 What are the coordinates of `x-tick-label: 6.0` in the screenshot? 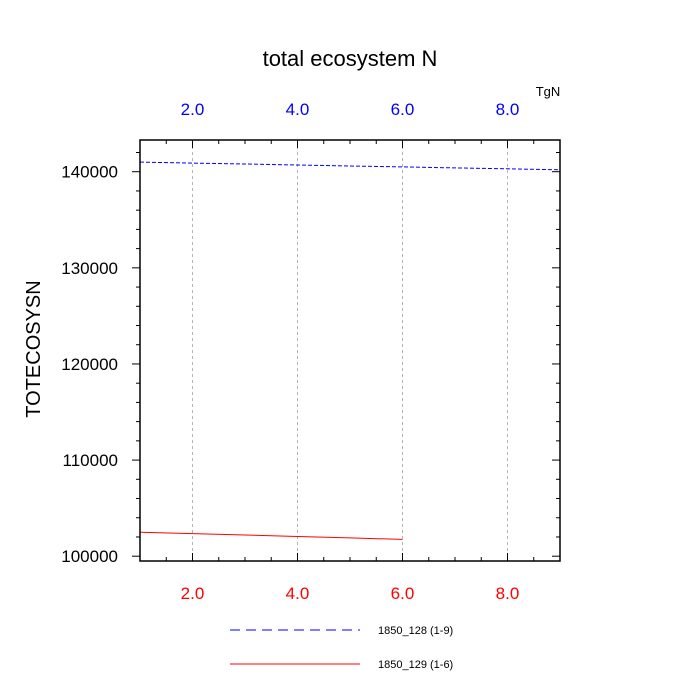 It's located at (403, 593).